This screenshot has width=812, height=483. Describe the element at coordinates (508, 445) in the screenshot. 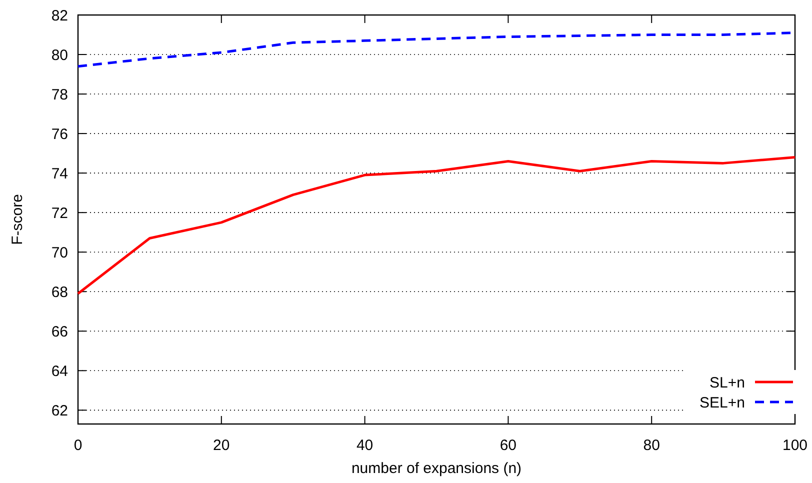

I see `x-tick-label: 60` at that location.